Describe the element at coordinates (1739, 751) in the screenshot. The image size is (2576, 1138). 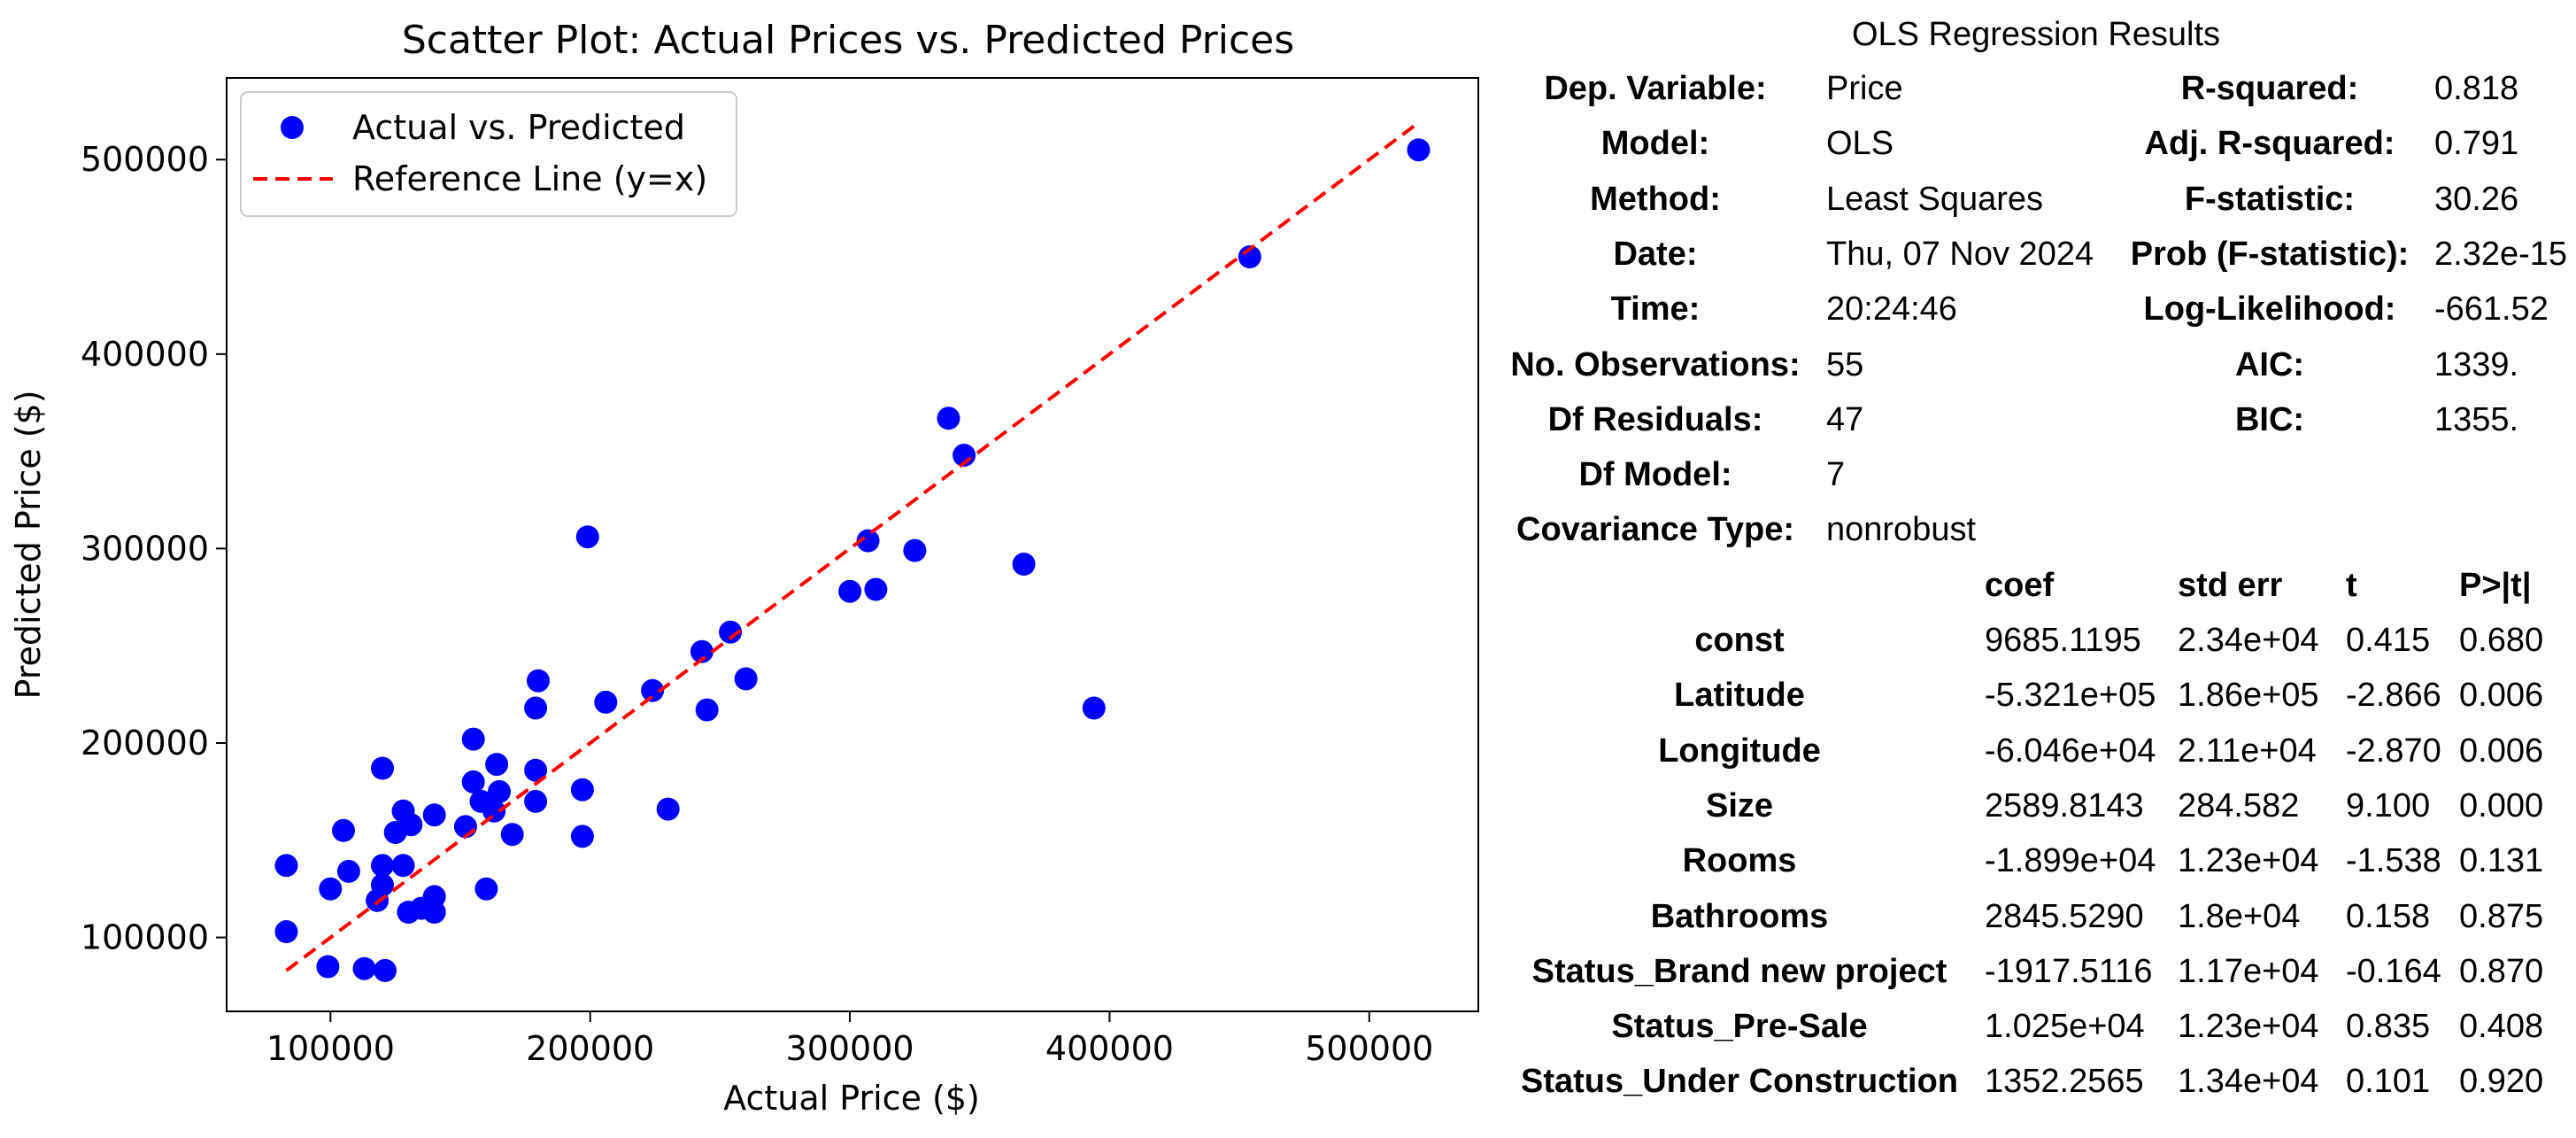
I see `param-name: Longitude` at that location.